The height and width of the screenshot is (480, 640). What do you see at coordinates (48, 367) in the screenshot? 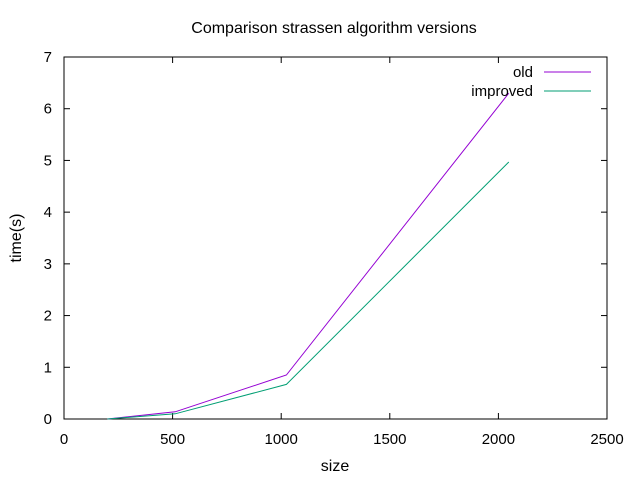
I see `y-tick-label: 1` at bounding box center [48, 367].